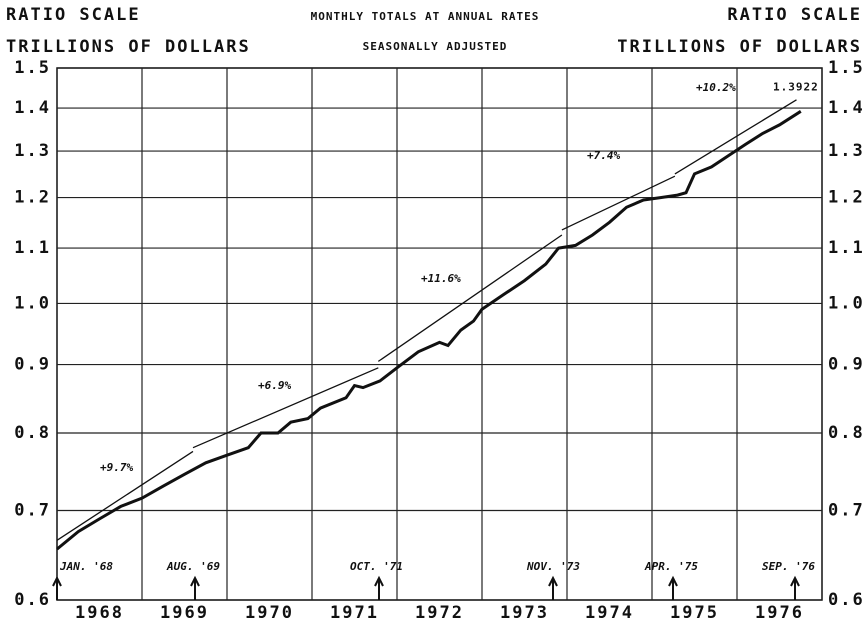  I want to click on annotation: +6.9%, so click(274, 385).